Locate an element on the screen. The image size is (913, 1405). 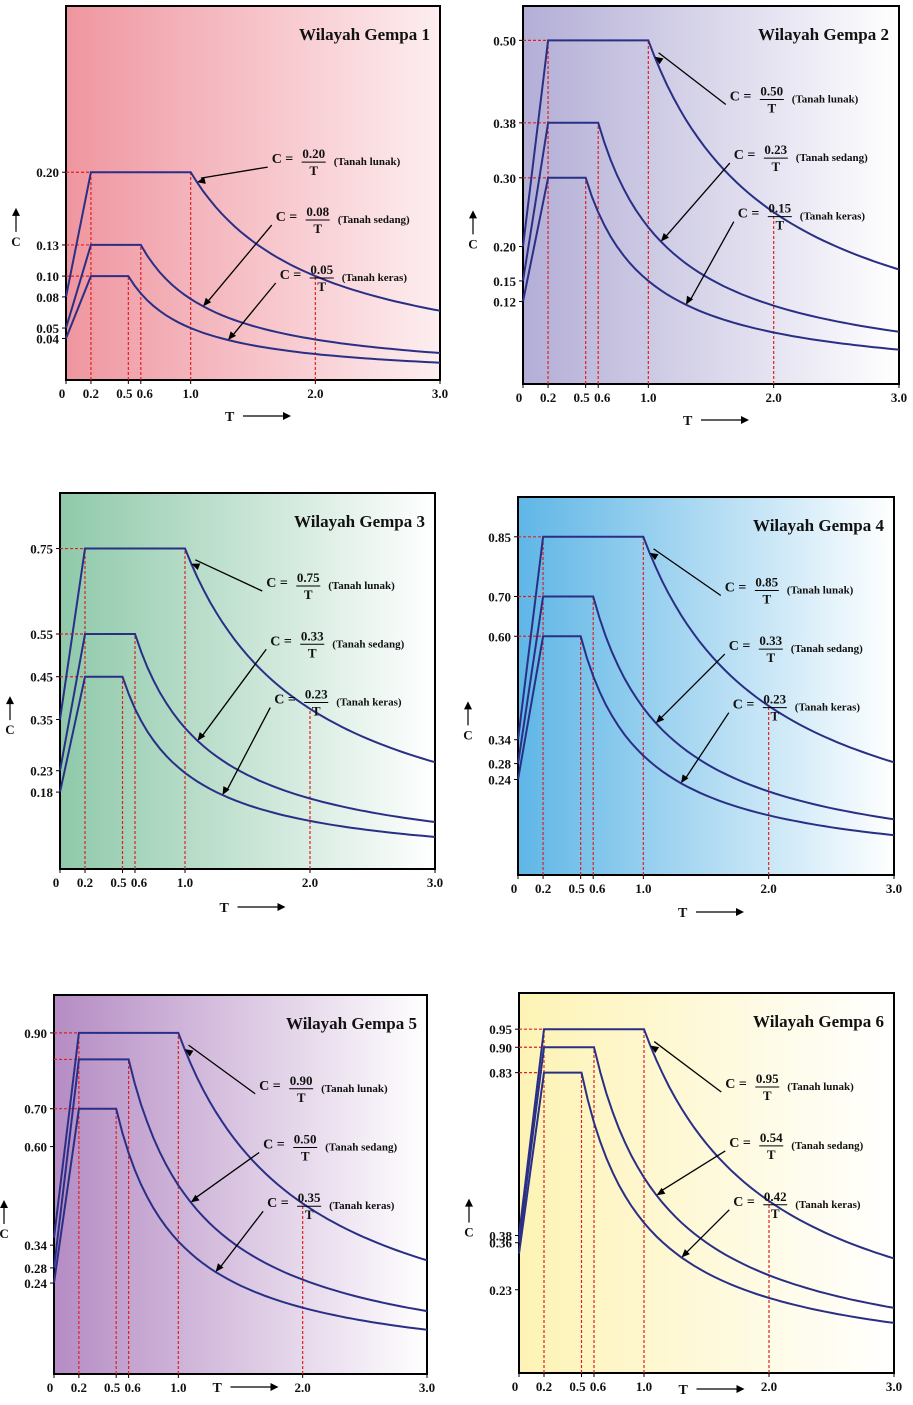
formula-numerator: 0.15 is located at coordinates (779, 208).